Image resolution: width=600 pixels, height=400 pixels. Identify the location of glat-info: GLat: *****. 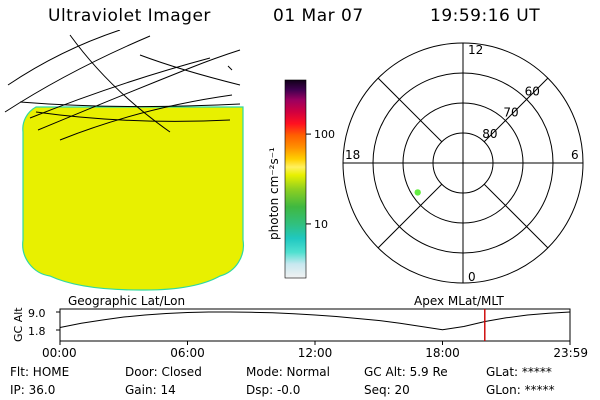
(519, 372).